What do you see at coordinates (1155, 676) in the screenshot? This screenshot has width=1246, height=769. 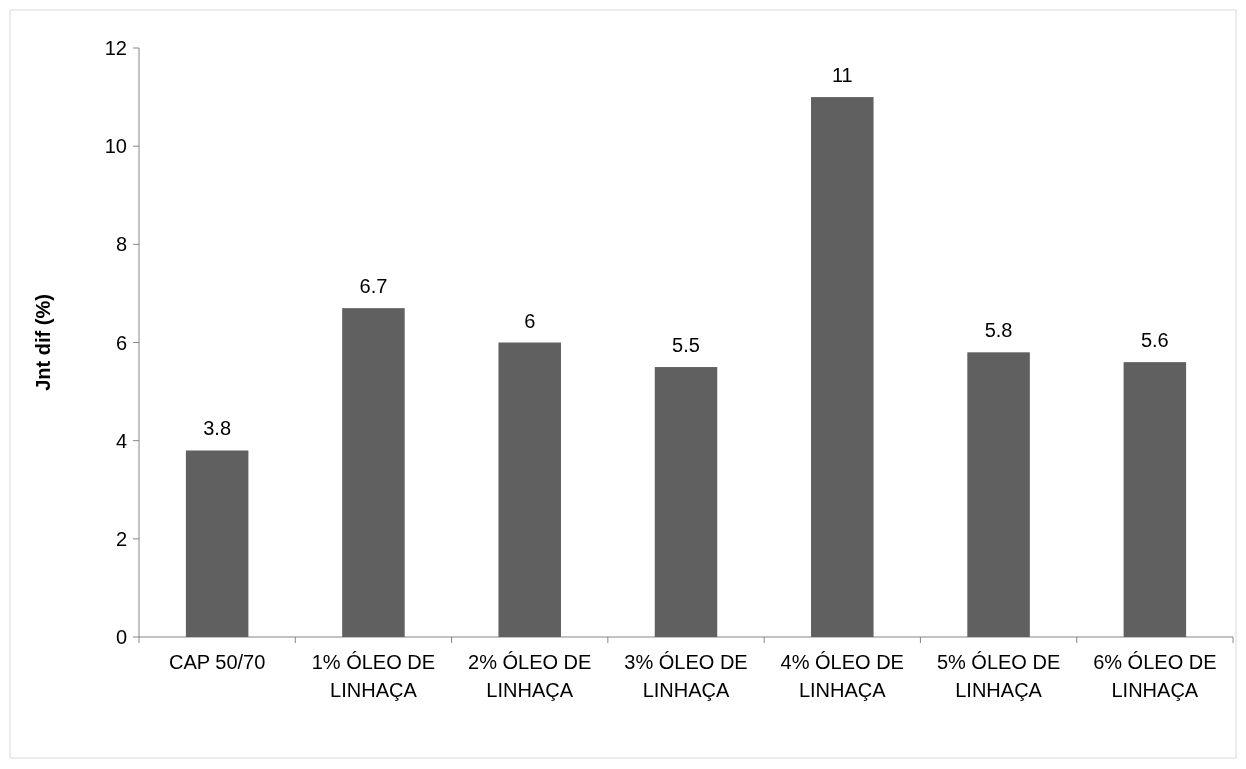 I see `x-tick-label: 6% ÓLEO DE LINHAÇA` at bounding box center [1155, 676].